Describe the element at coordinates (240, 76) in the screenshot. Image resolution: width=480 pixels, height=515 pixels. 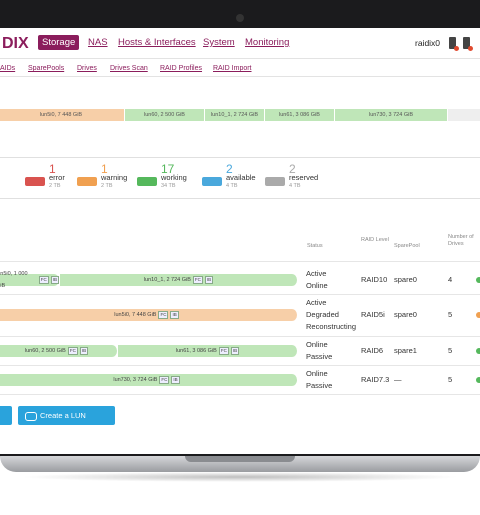
I see `divider` at that location.